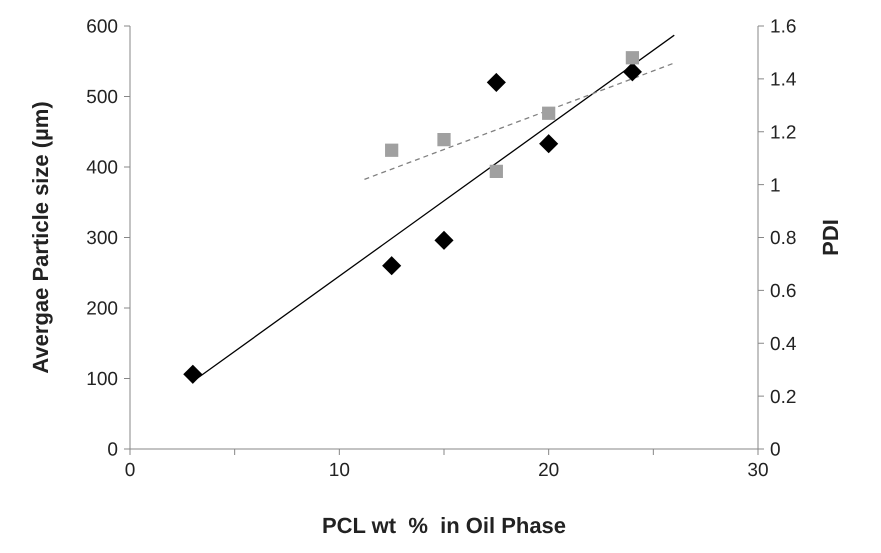  What do you see at coordinates (758, 470) in the screenshot?
I see `x-tick-label: 30` at bounding box center [758, 470].